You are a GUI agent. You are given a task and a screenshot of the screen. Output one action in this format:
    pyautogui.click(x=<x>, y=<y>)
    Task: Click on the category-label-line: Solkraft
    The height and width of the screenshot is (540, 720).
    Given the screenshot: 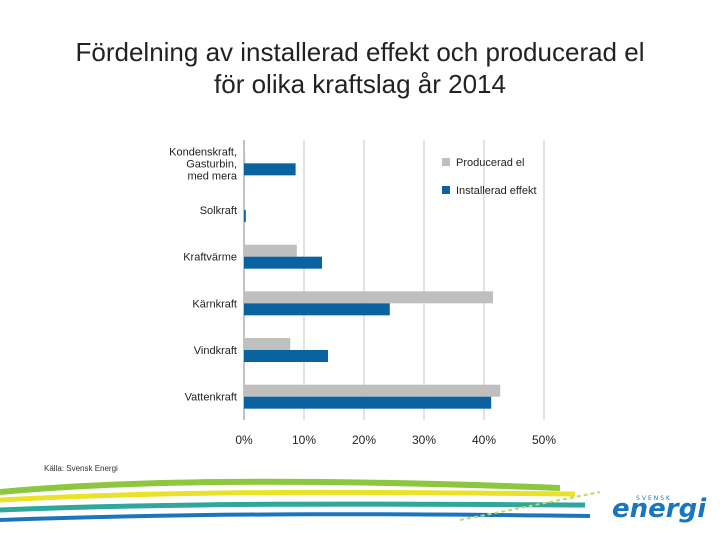 What is the action you would take?
    pyautogui.click(x=218, y=211)
    